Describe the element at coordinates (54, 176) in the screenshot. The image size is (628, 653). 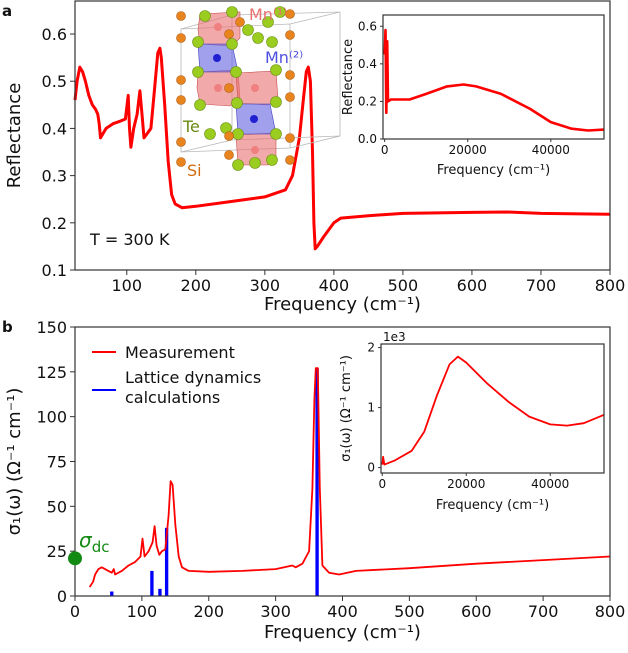
I see `y-tick-label: 0.3` at that location.